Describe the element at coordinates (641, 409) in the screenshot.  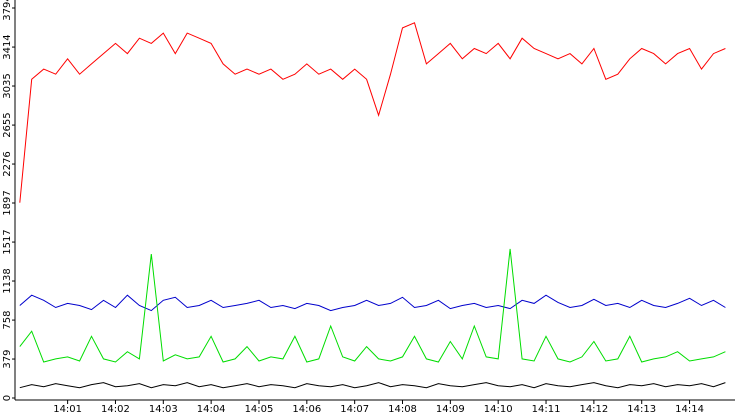
I see `x-tick-label: 14:13` at that location.